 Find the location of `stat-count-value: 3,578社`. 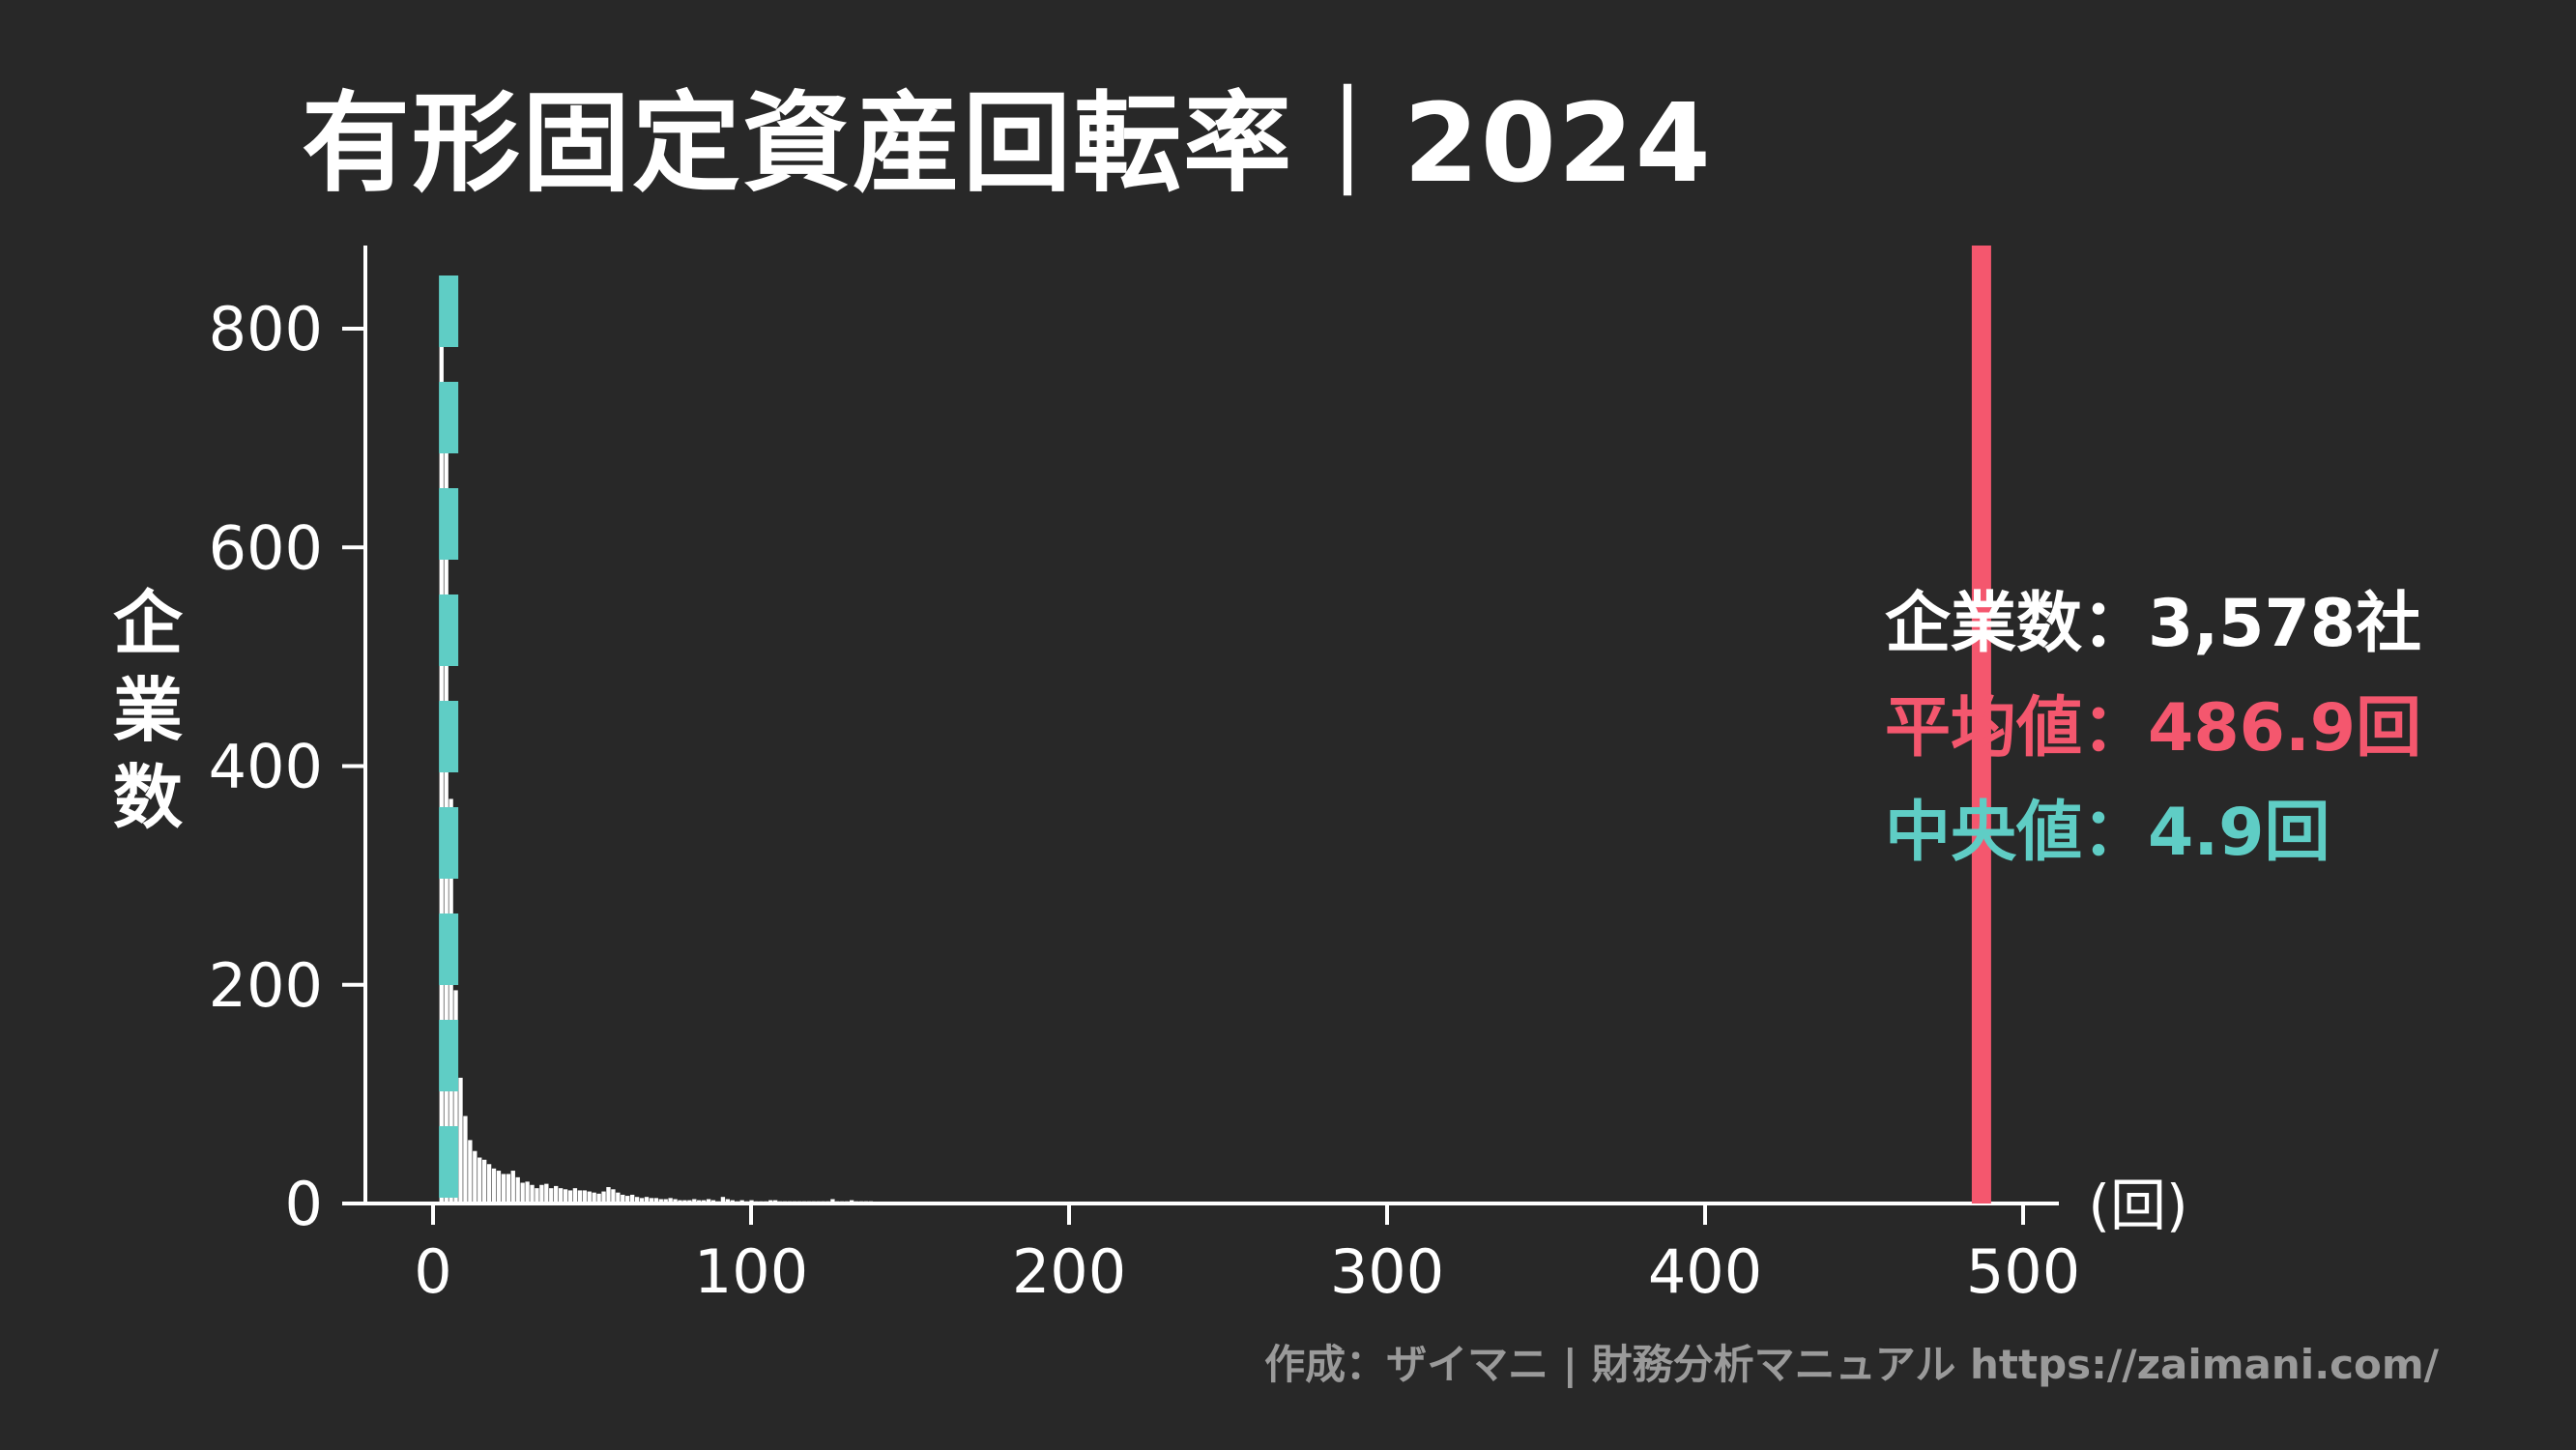

stat-count-value: 3,578社 is located at coordinates (2285, 624).